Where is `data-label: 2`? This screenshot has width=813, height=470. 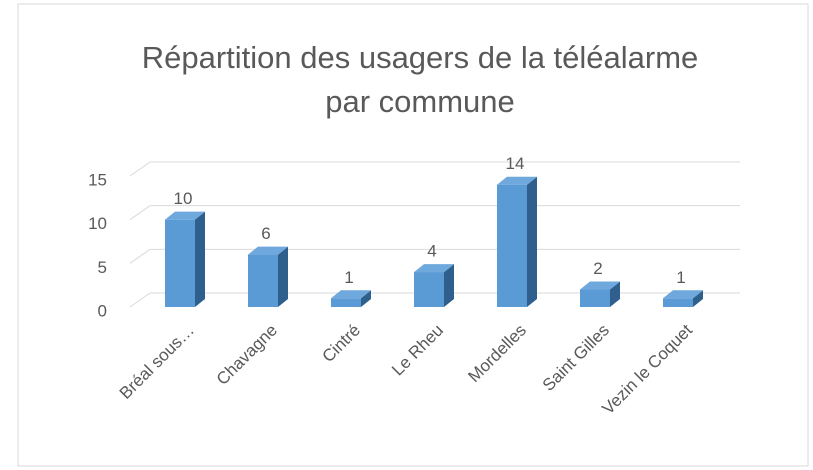
data-label: 2 is located at coordinates (597, 268).